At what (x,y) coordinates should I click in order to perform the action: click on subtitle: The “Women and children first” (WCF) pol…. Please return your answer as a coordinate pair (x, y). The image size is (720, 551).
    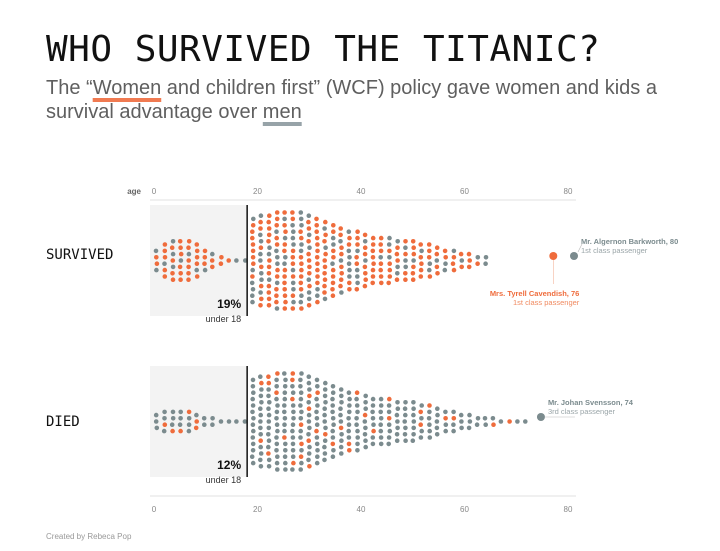
    Looking at the image, I should click on (356, 100).